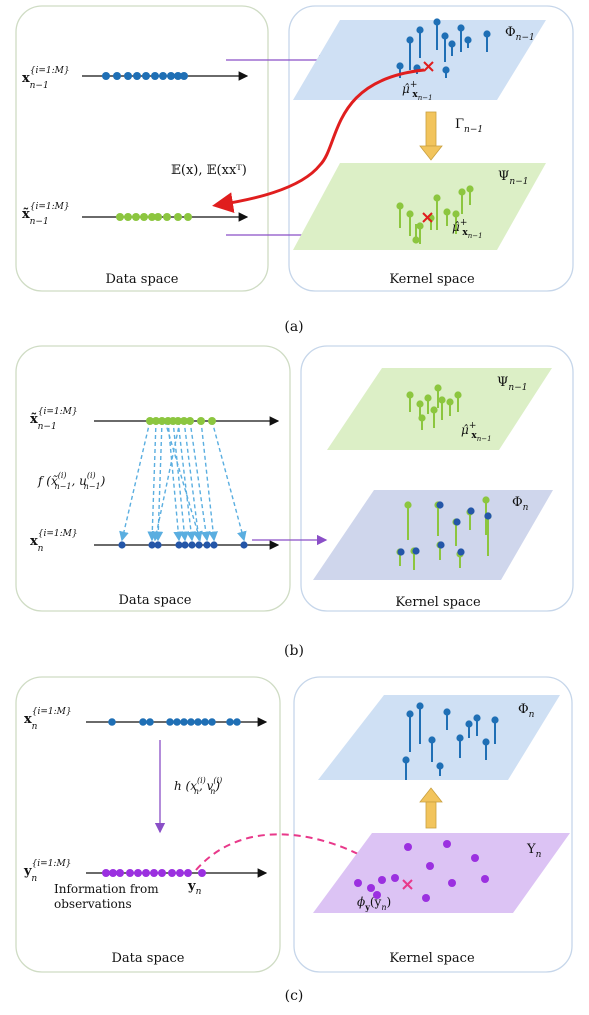  I want to click on panel-a-data-space-label: Data space, so click(142, 279).